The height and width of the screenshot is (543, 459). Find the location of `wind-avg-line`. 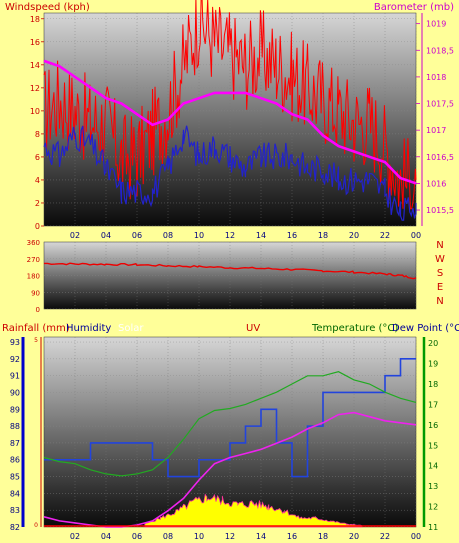

wind-avg-line is located at coordinates (230, 173).